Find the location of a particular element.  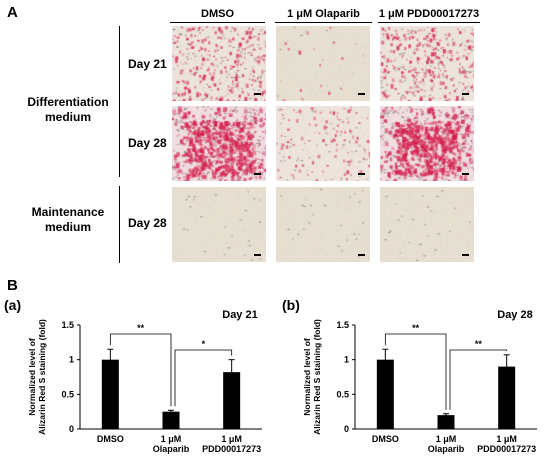

chart-title: Day 21 is located at coordinates (239, 315).